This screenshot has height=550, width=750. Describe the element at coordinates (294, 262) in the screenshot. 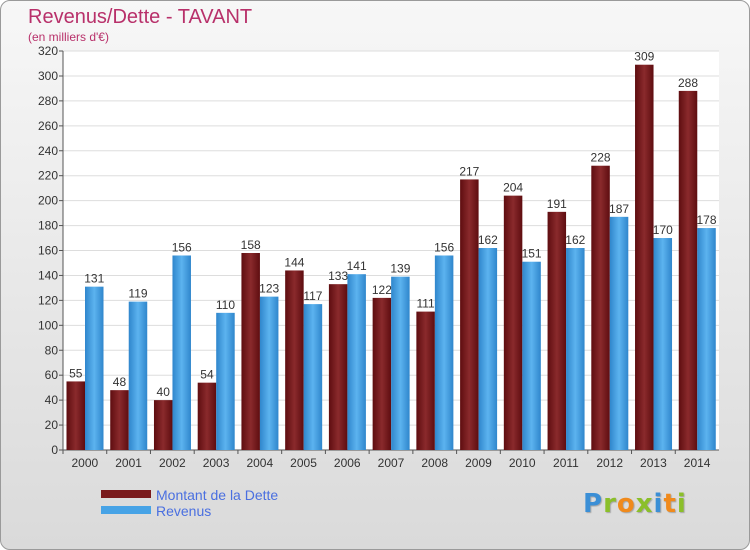

I see `dette-bar-label: 144` at that location.